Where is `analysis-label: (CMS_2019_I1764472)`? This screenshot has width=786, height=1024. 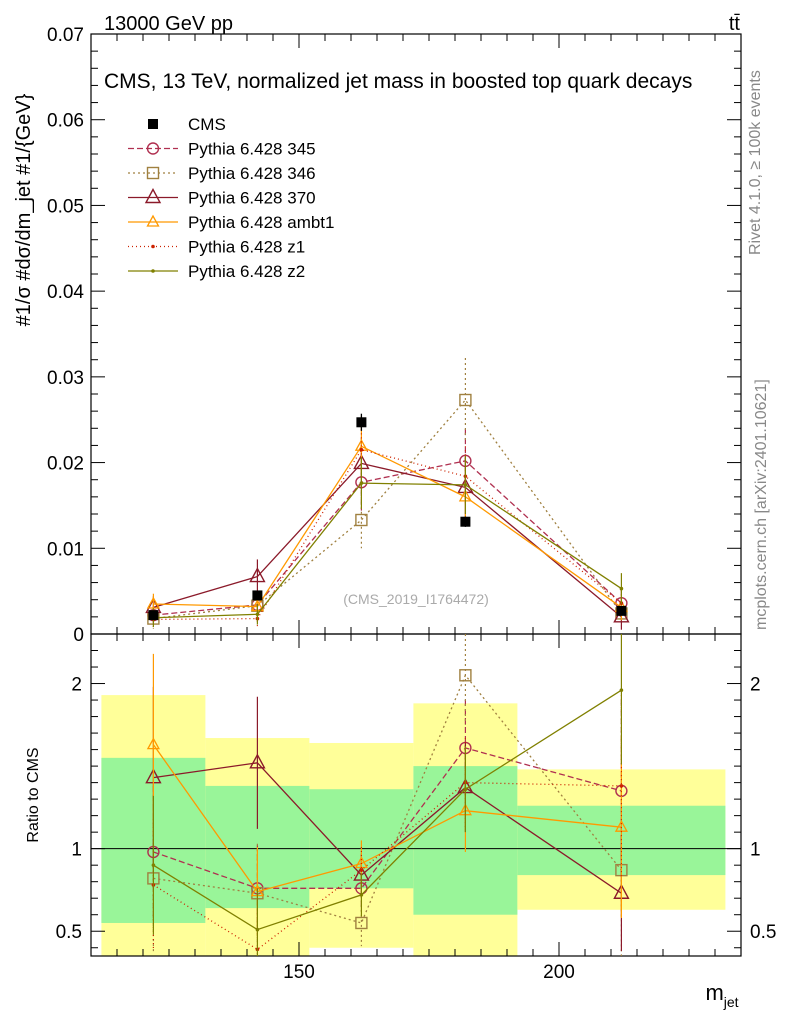
analysis-label: (CMS_2019_I1764472) is located at coordinates (416, 599).